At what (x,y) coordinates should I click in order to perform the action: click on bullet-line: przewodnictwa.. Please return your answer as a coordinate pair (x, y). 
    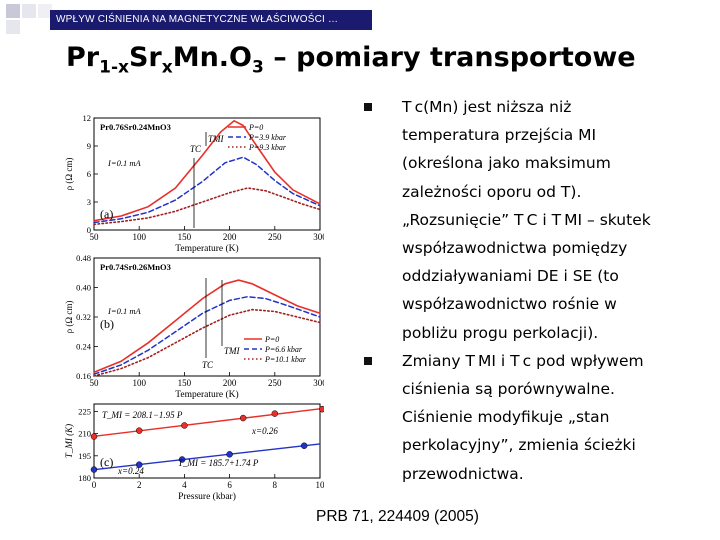
    Looking at the image, I should click on (463, 473).